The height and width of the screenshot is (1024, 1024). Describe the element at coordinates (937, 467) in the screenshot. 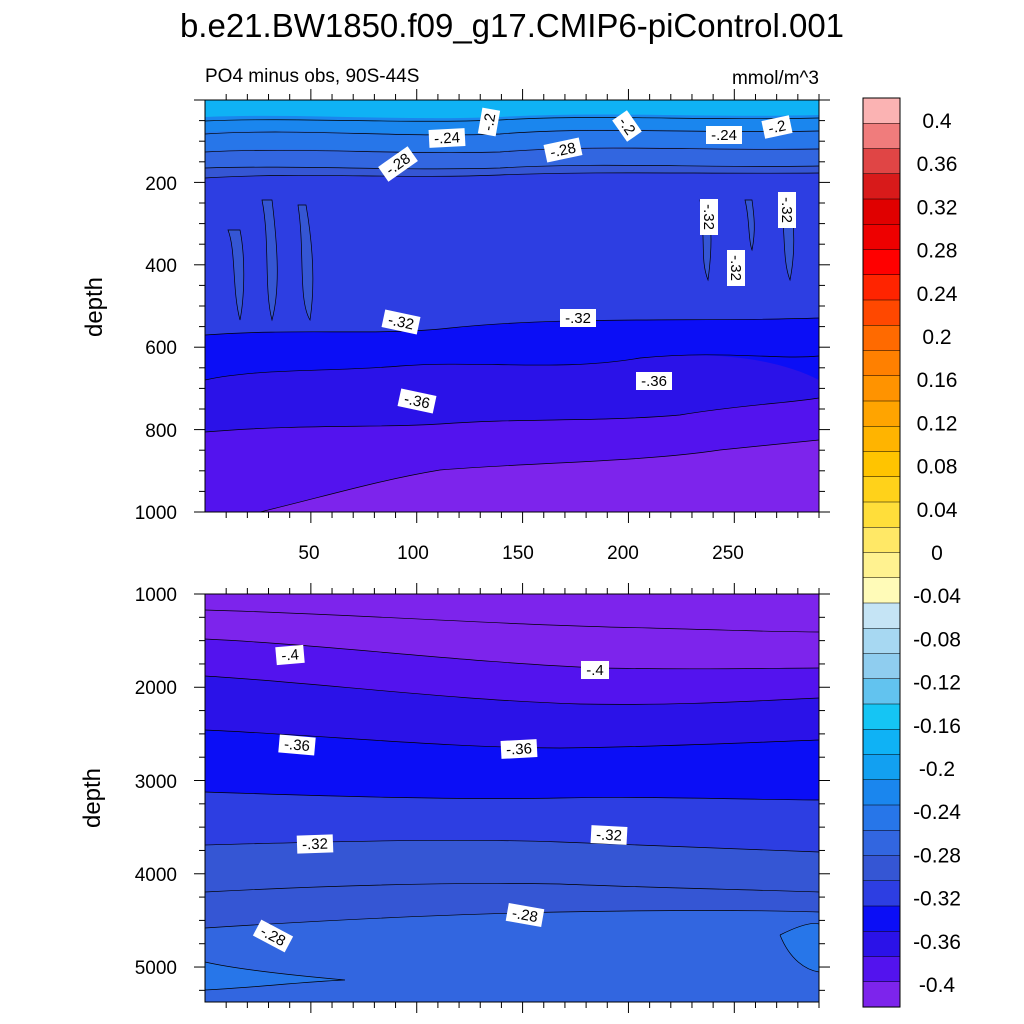

I see `colorbar-label: 0.08` at that location.